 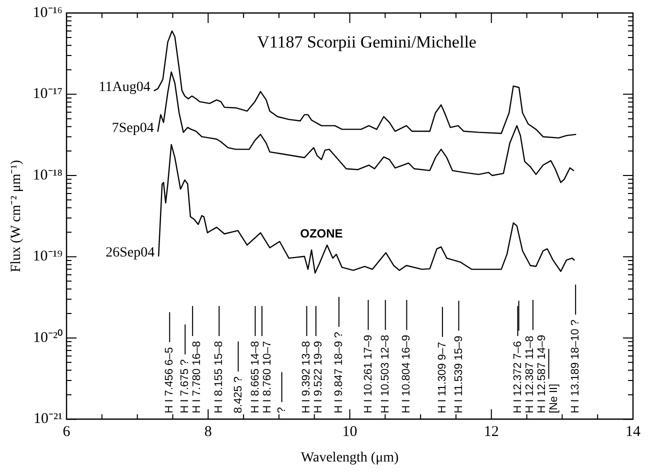 I want to click on annotation: OZONE, so click(x=321, y=233).